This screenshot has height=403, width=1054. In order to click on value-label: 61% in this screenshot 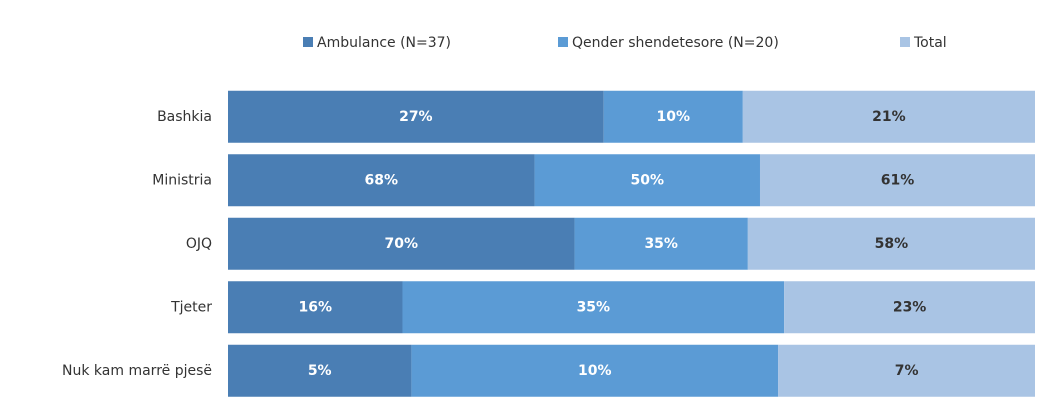, I will do `click(898, 180)`.